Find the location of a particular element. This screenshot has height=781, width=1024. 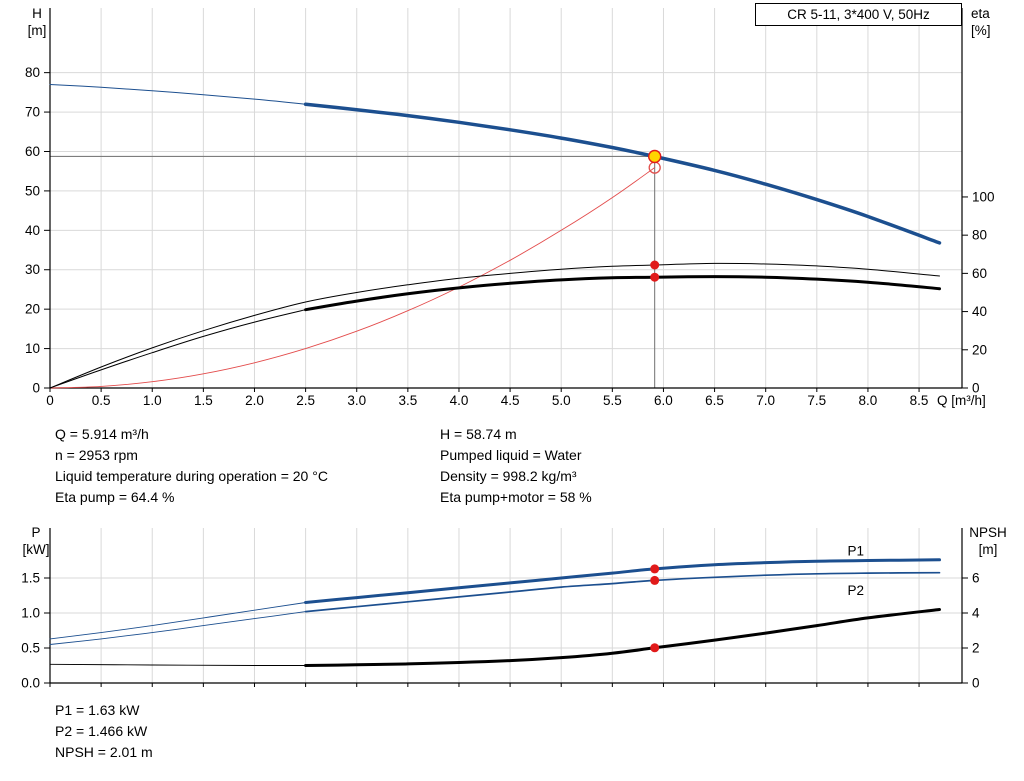

left-tick-label: 80 is located at coordinates (32, 72).